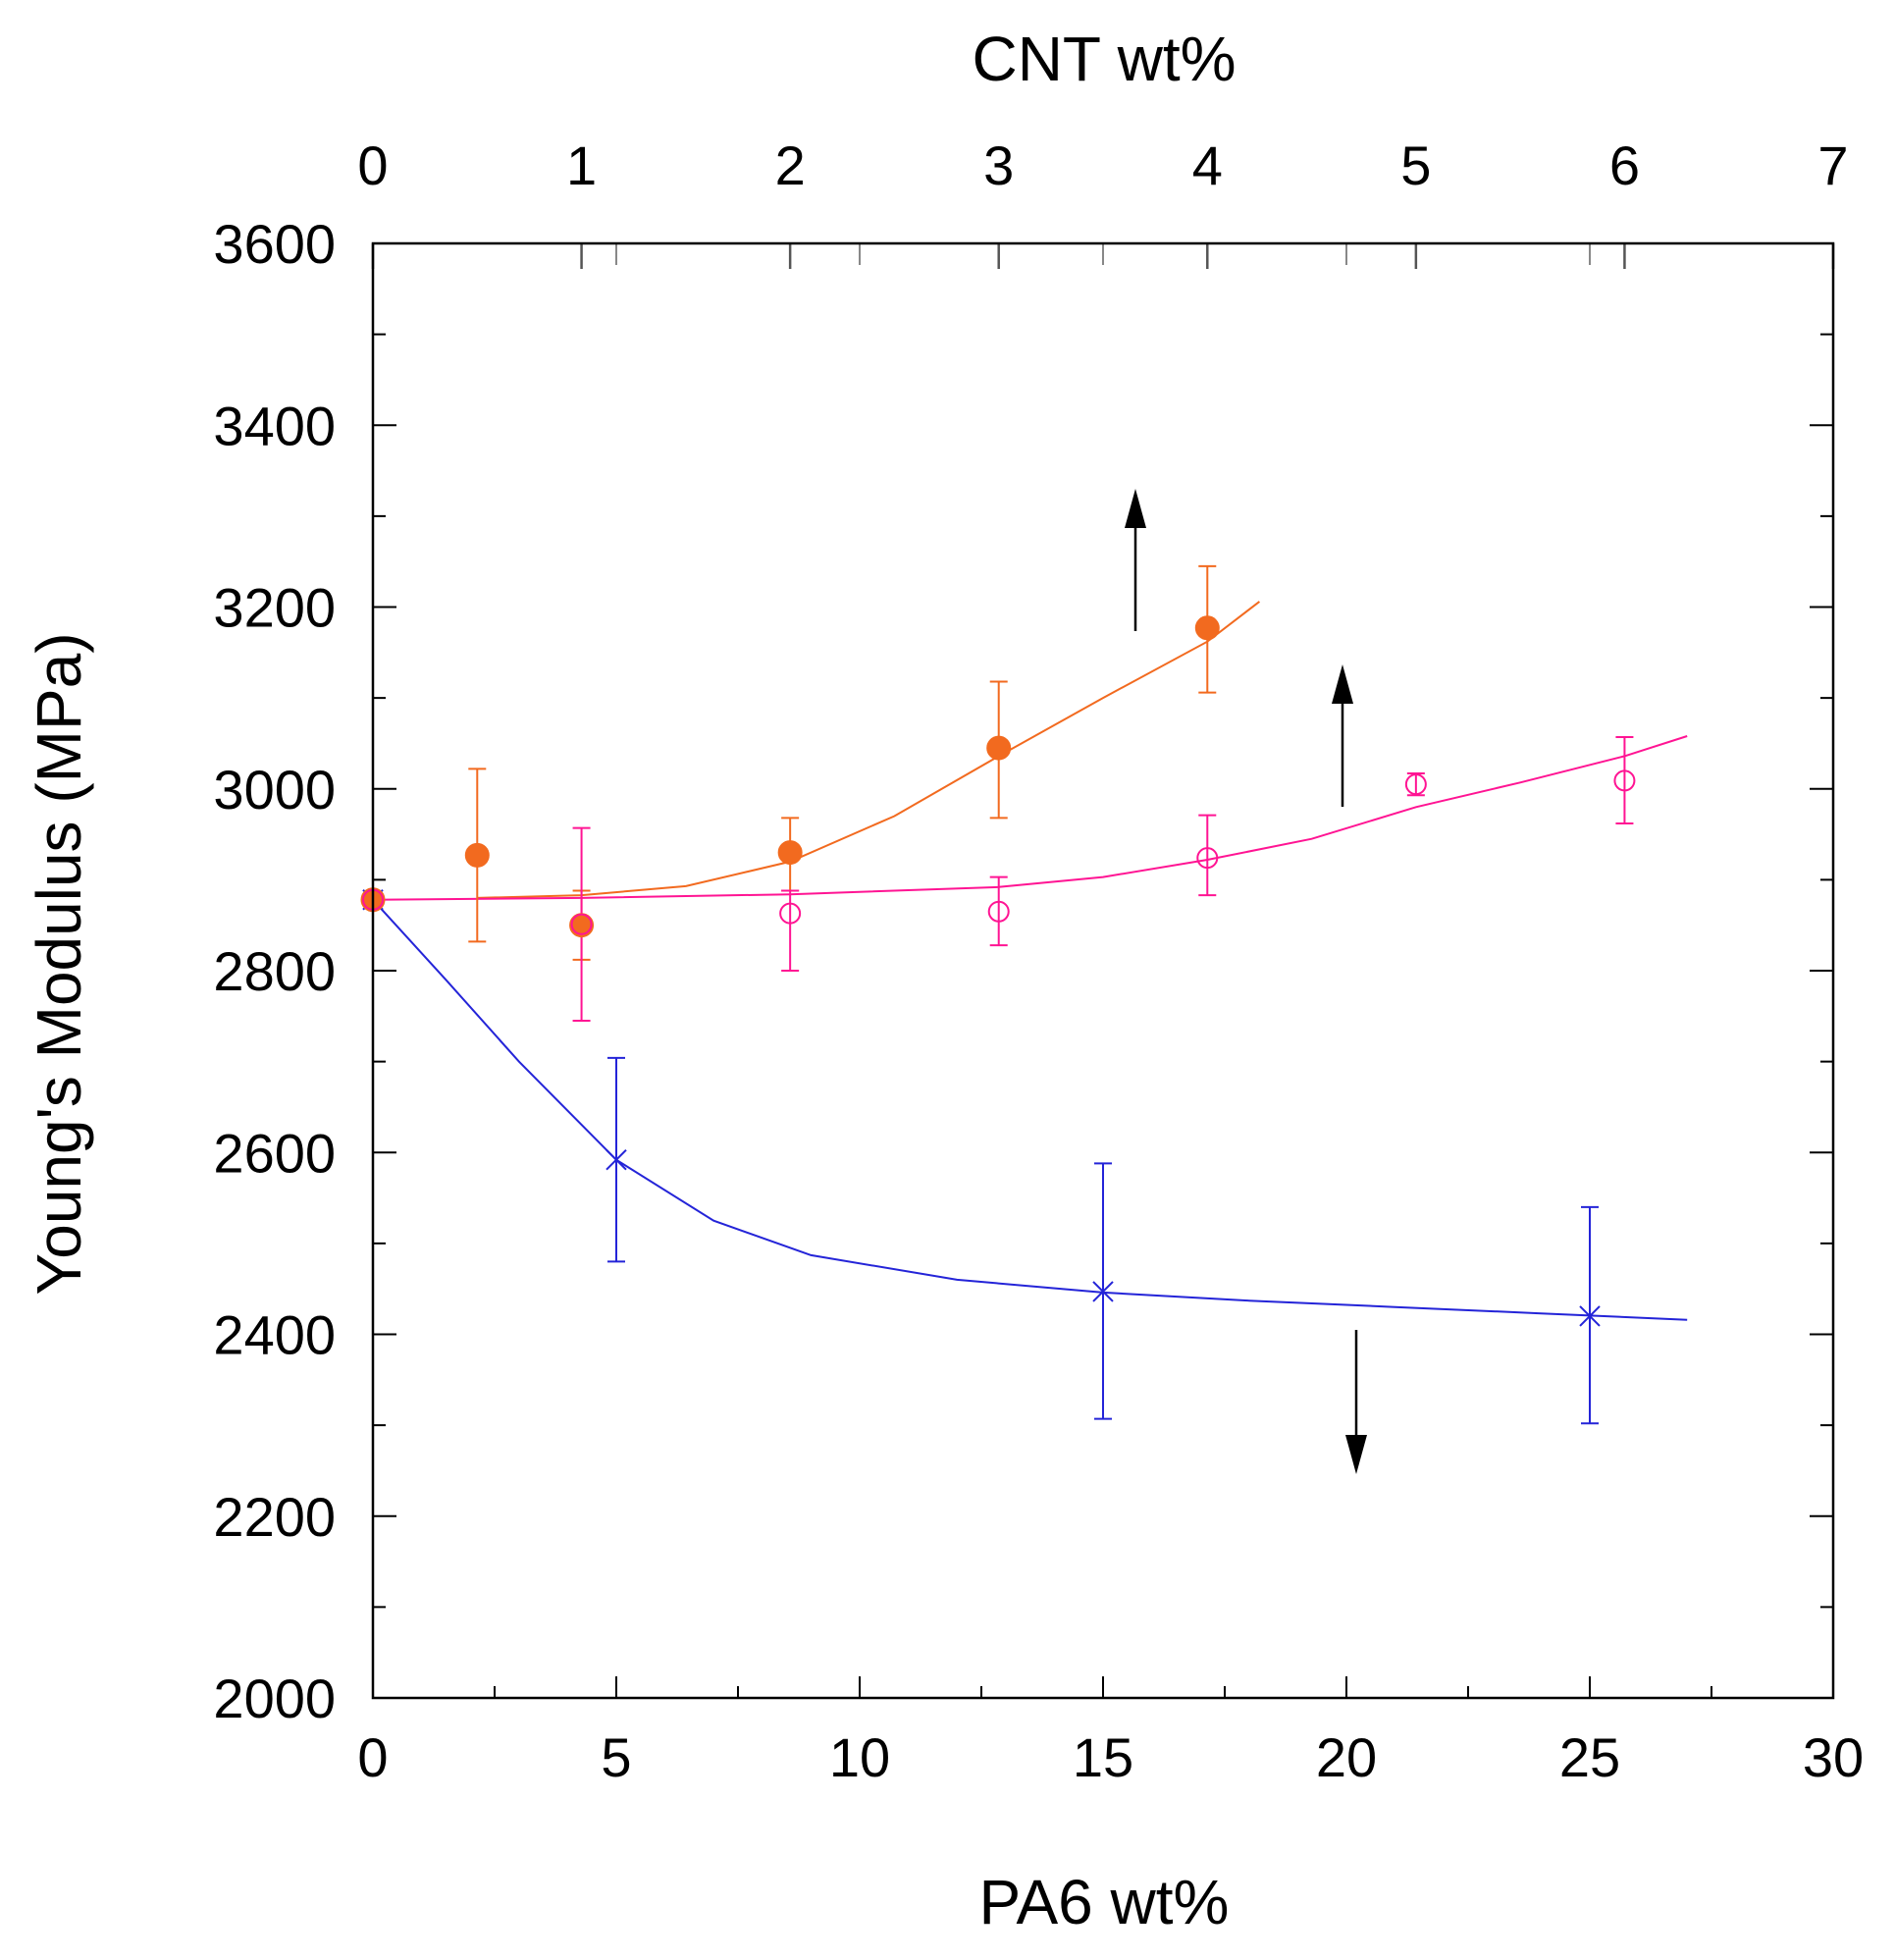 The height and width of the screenshot is (1960, 1895). I want to click on x2-tick-label: 5, so click(1415, 165).